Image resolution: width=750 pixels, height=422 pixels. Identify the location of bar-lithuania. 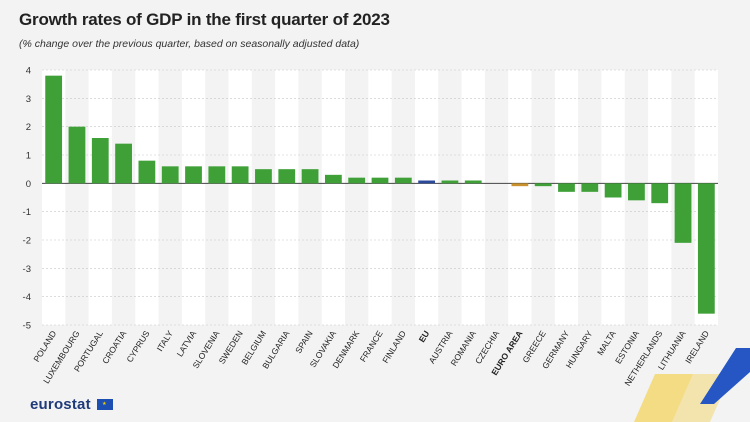
(683, 213).